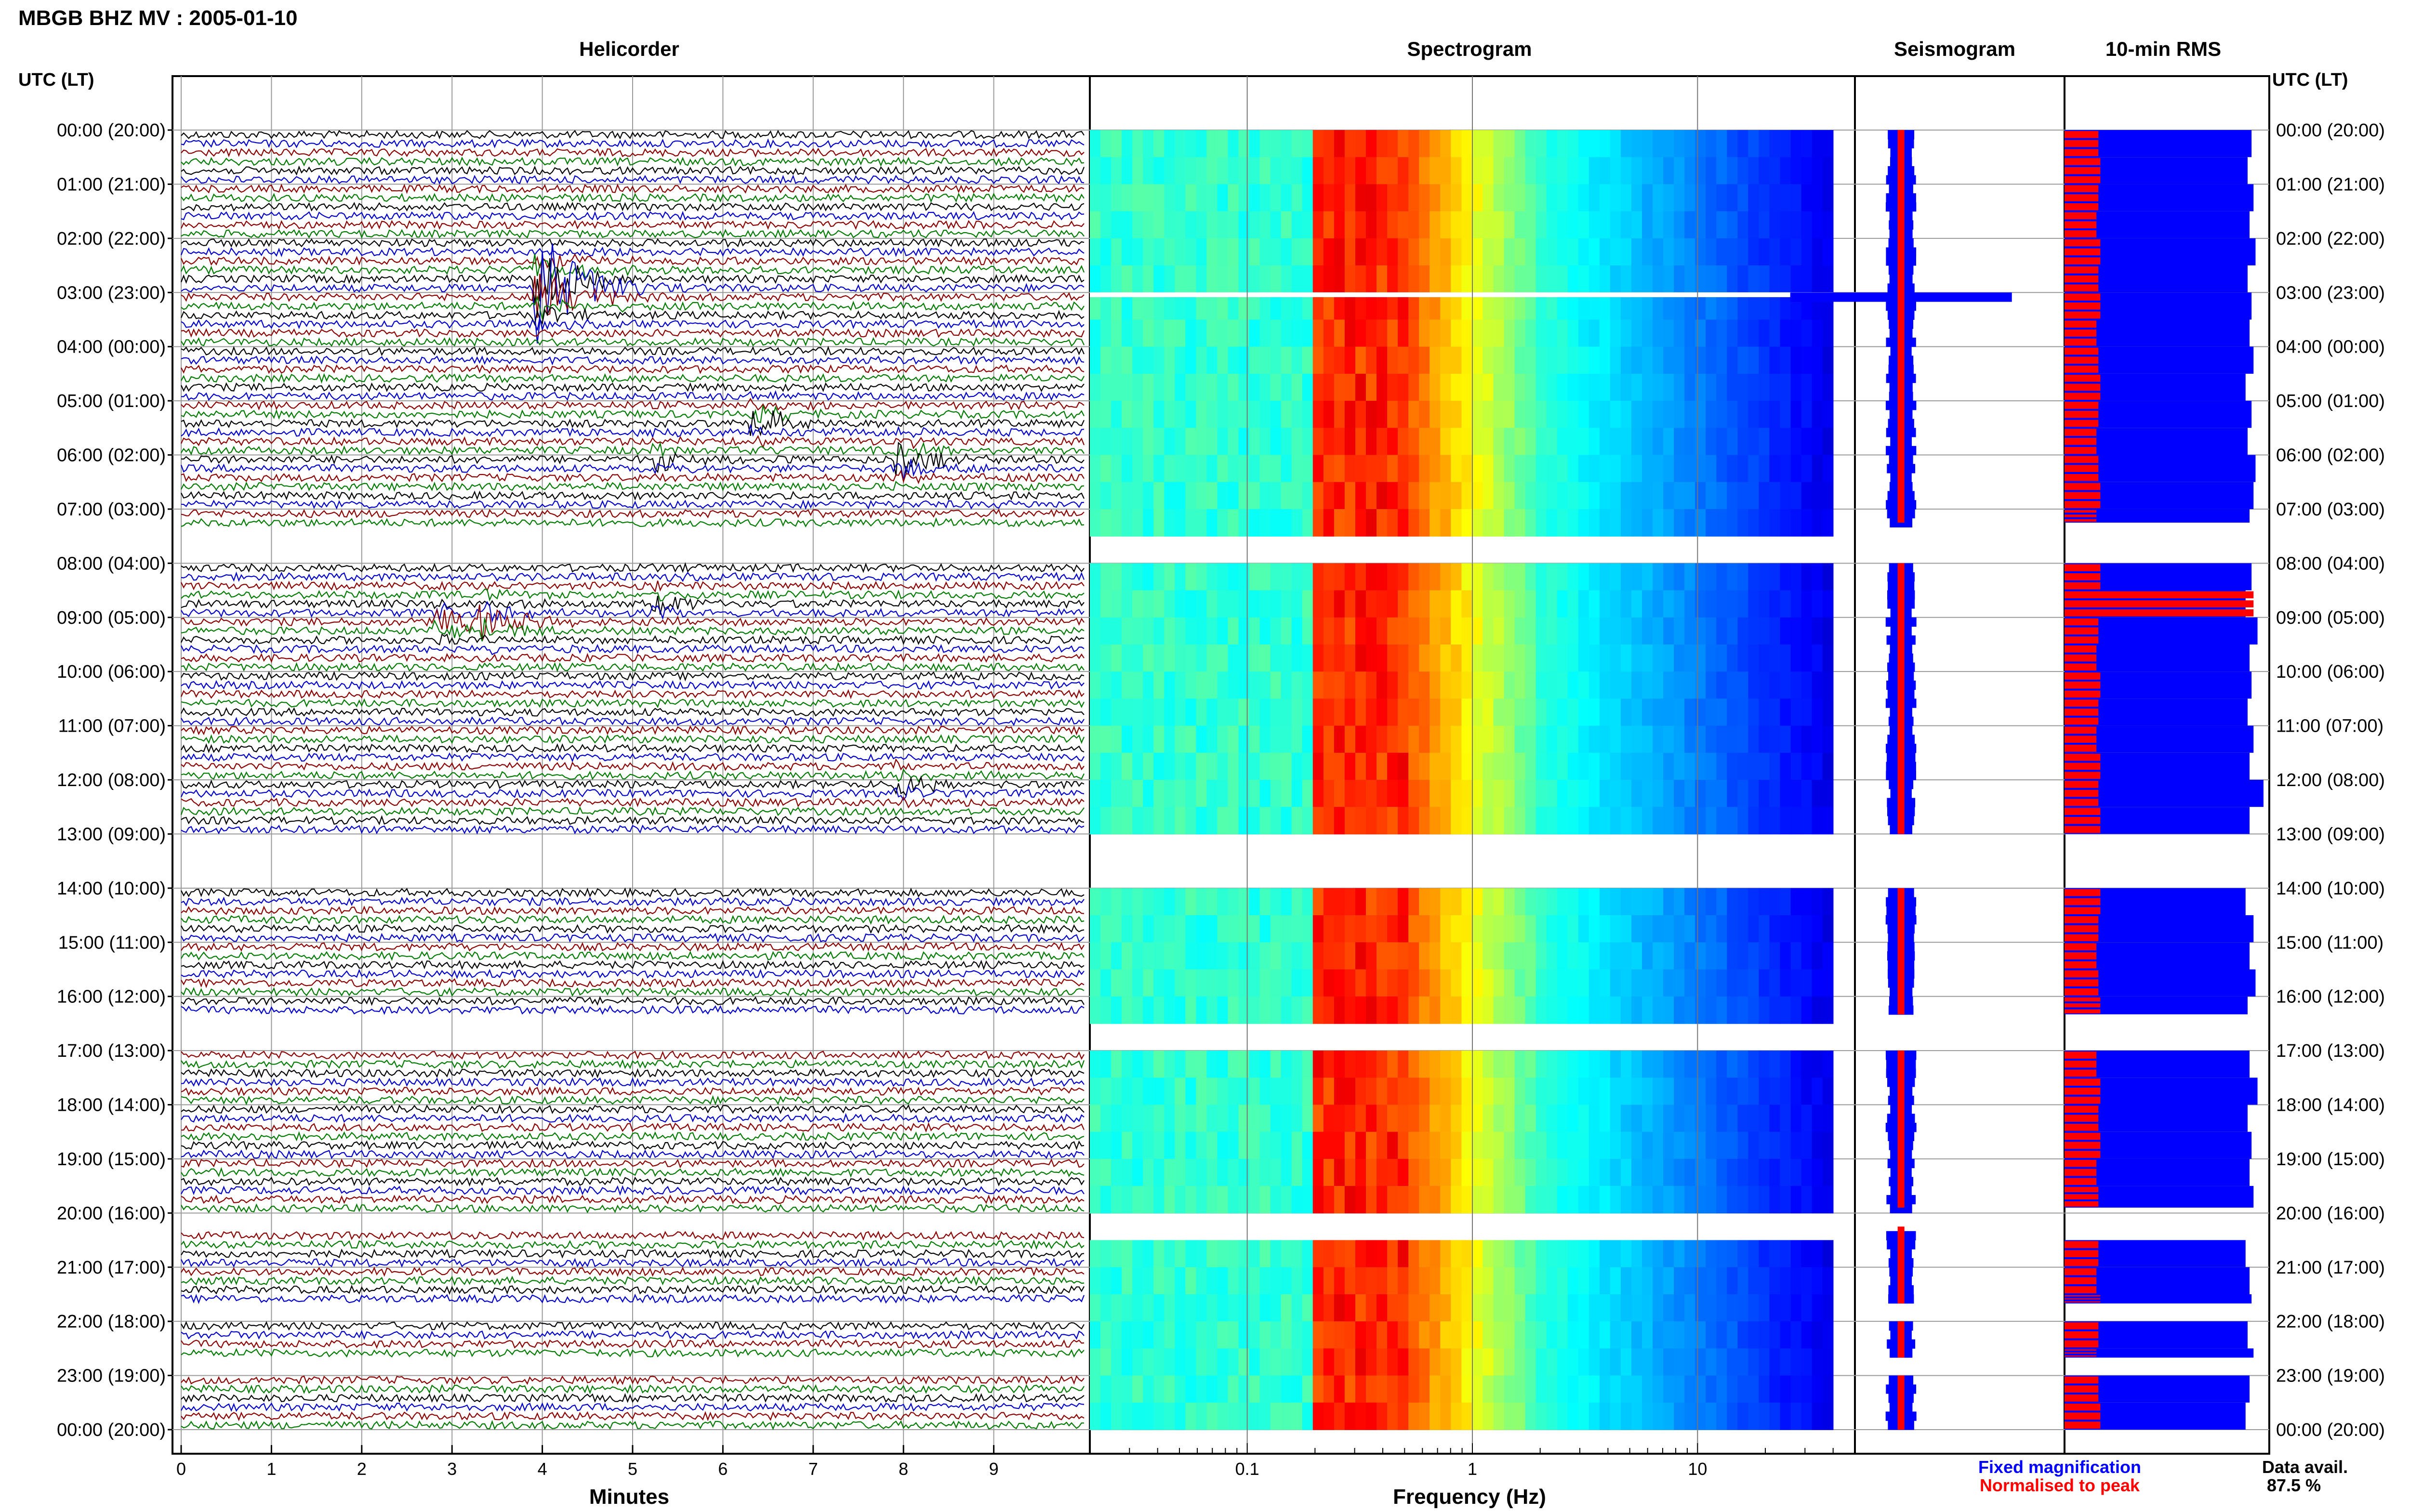  What do you see at coordinates (1954, 49) in the screenshot?
I see `panel-title-seismogram: Seismogram` at bounding box center [1954, 49].